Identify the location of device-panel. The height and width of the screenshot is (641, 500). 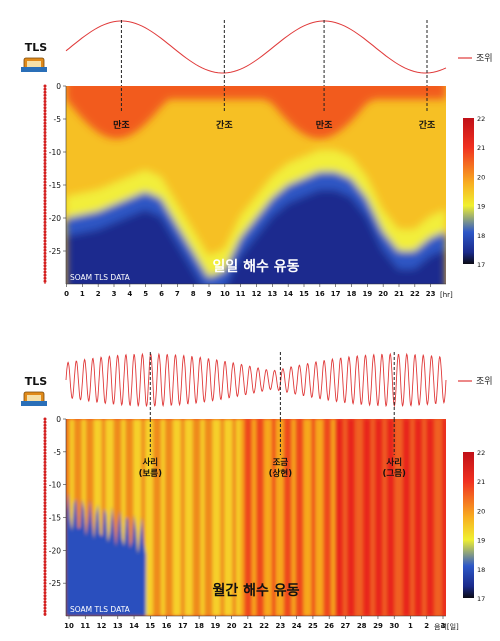
(34, 64).